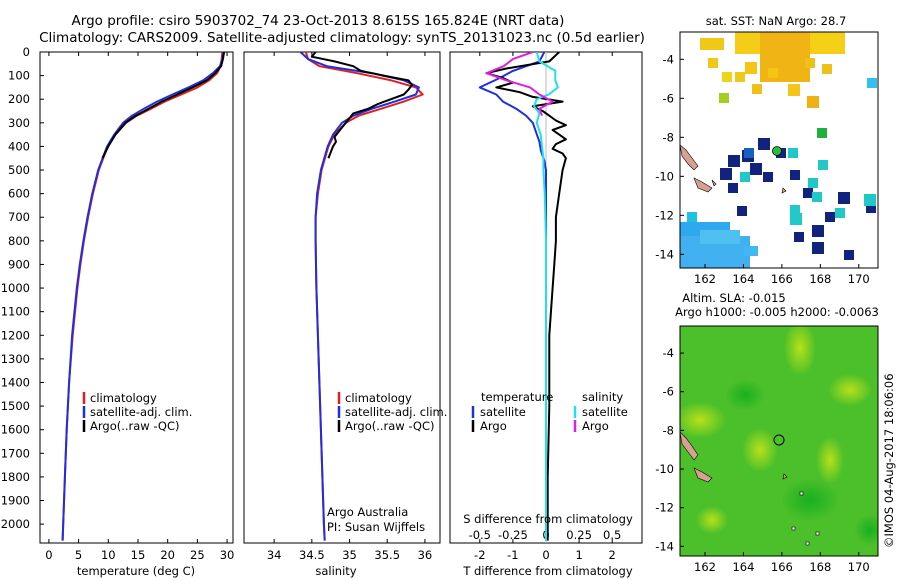 This screenshot has width=900, height=580. I want to click on x-tick-label: 10, so click(108, 555).